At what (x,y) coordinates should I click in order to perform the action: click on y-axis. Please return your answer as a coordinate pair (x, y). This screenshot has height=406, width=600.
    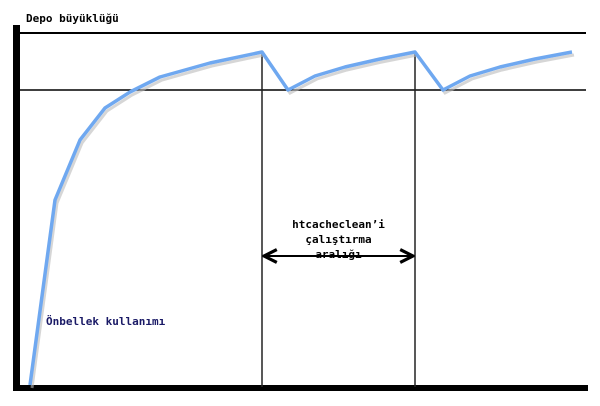
    Looking at the image, I should click on (16, 208).